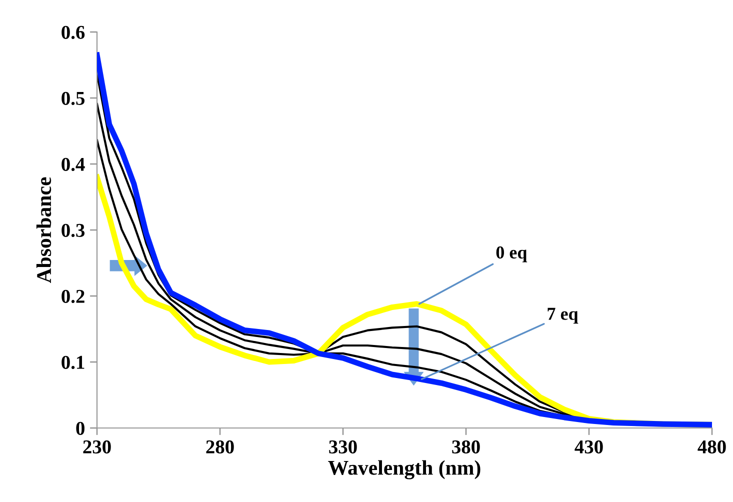  Describe the element at coordinates (466, 447) in the screenshot. I see `x-tick-label: 380` at that location.